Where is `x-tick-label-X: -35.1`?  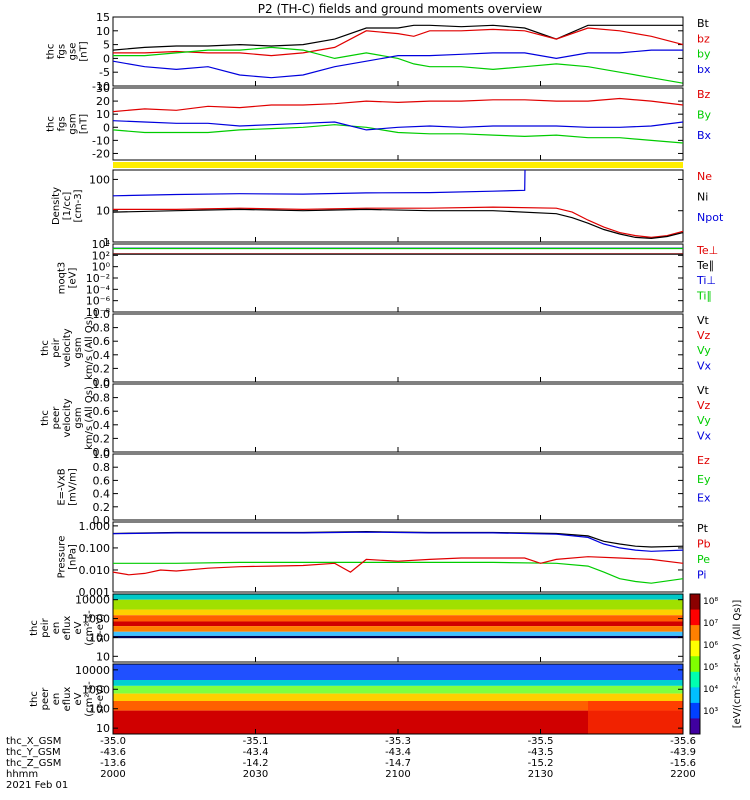 x-tick-label-X: -35.1 is located at coordinates (256, 741).